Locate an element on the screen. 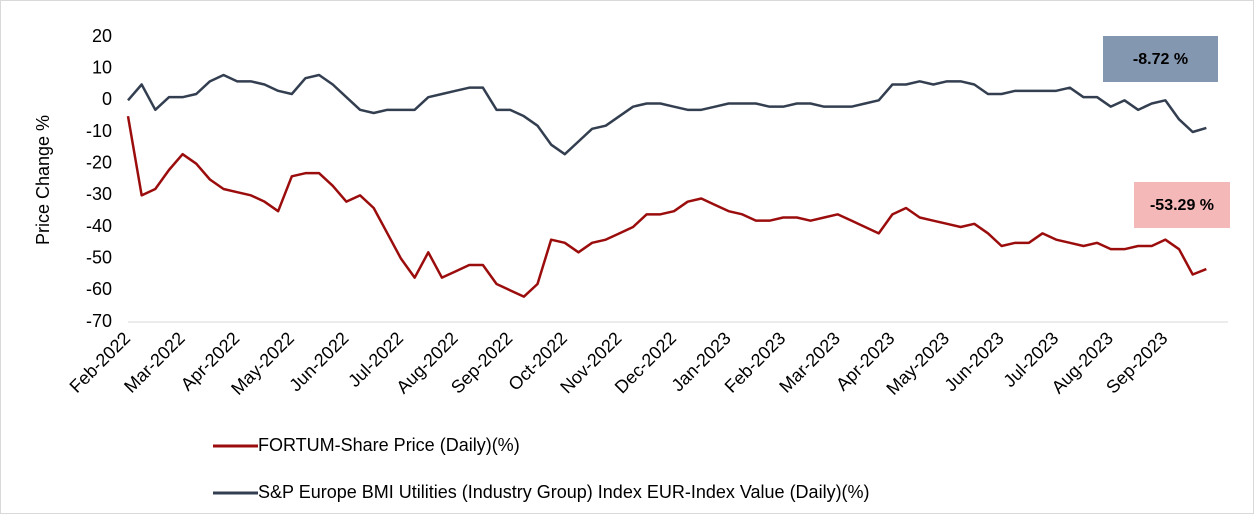  y-tick-label: -60 is located at coordinates (99, 289).